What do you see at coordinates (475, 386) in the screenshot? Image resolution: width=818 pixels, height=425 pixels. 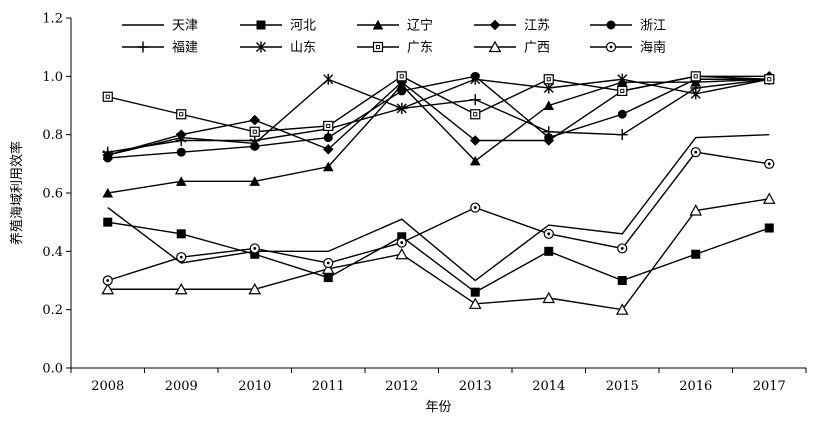 I see `x-tick-label: 2013` at bounding box center [475, 386].